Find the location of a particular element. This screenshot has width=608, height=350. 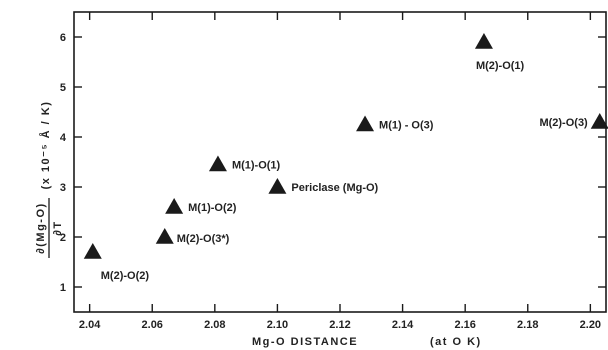

data-point-label: M(1)-O(2) is located at coordinates (212, 208).